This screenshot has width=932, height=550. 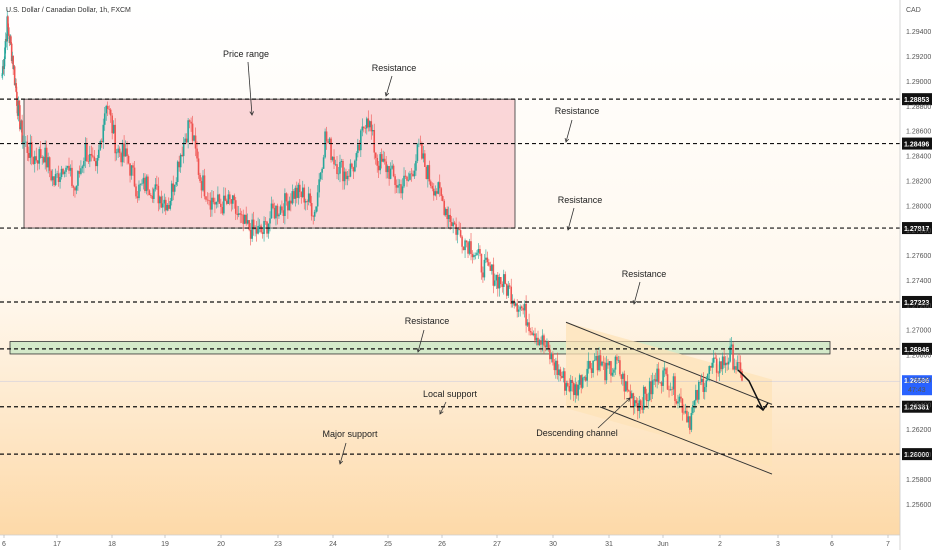 I want to click on annotation-label: Local support, so click(x=450, y=394).